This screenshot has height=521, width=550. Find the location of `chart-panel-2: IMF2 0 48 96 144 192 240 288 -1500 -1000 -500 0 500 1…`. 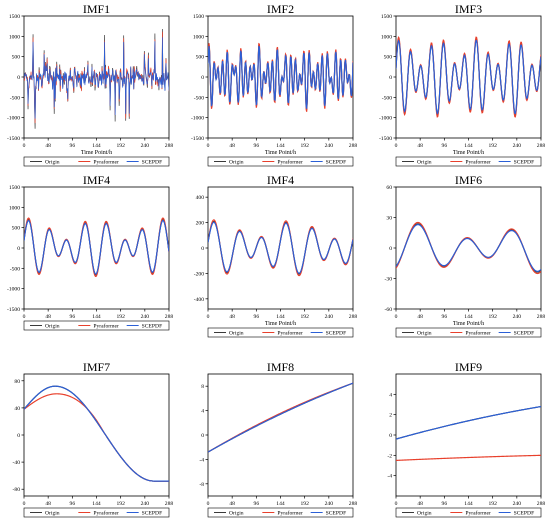

chart-panel-2: IMF2 0 48 96 144 192 240 288 -1500 -1000 -500 0 500 1… is located at coordinates (274, 84).